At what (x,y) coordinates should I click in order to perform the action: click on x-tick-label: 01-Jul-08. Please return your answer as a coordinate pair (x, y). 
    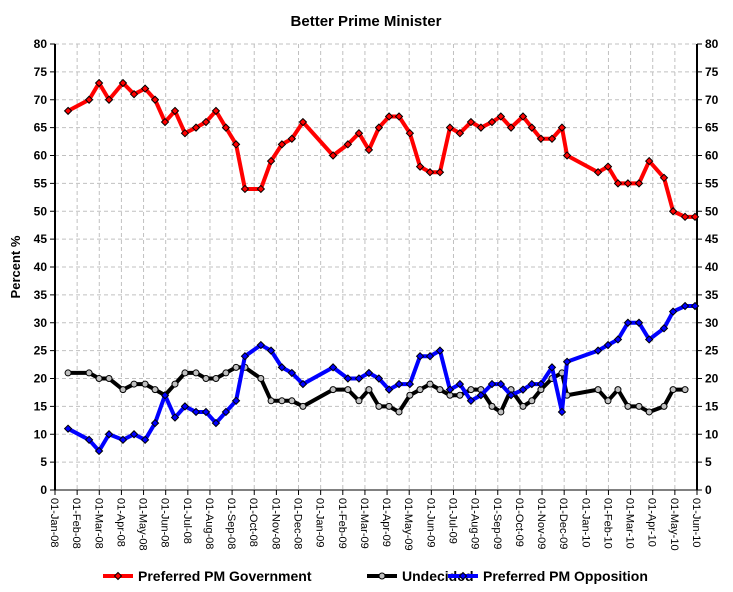
    Looking at the image, I should click on (187, 521).